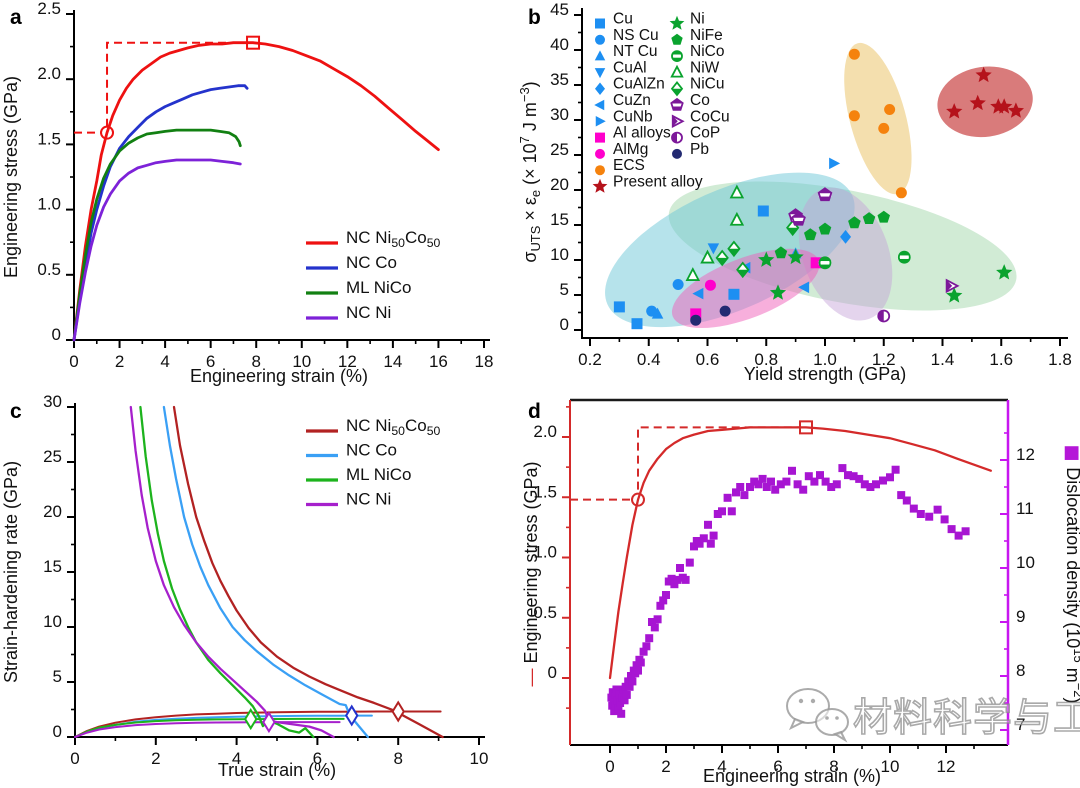  What do you see at coordinates (52, 402) in the screenshot?
I see `svg-text: 30` at bounding box center [52, 402].